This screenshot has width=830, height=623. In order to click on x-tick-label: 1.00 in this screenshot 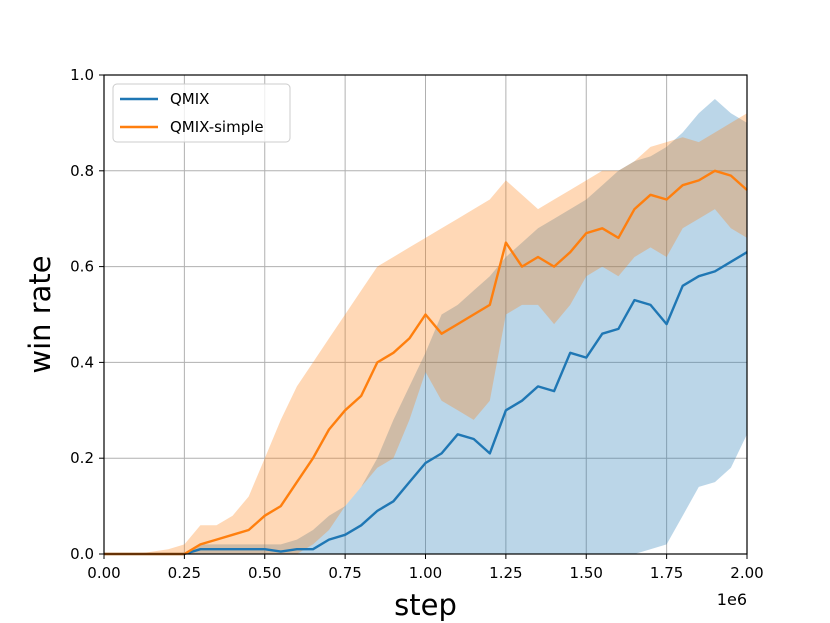, I will do `click(425, 573)`.